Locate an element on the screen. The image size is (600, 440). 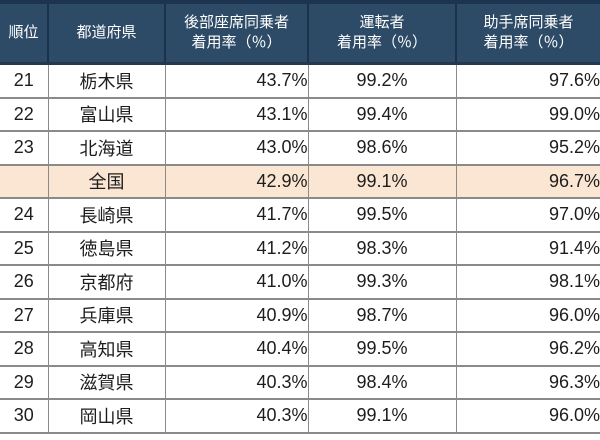
column-header-prefecture: 都道府県 is located at coordinates (106, 32).